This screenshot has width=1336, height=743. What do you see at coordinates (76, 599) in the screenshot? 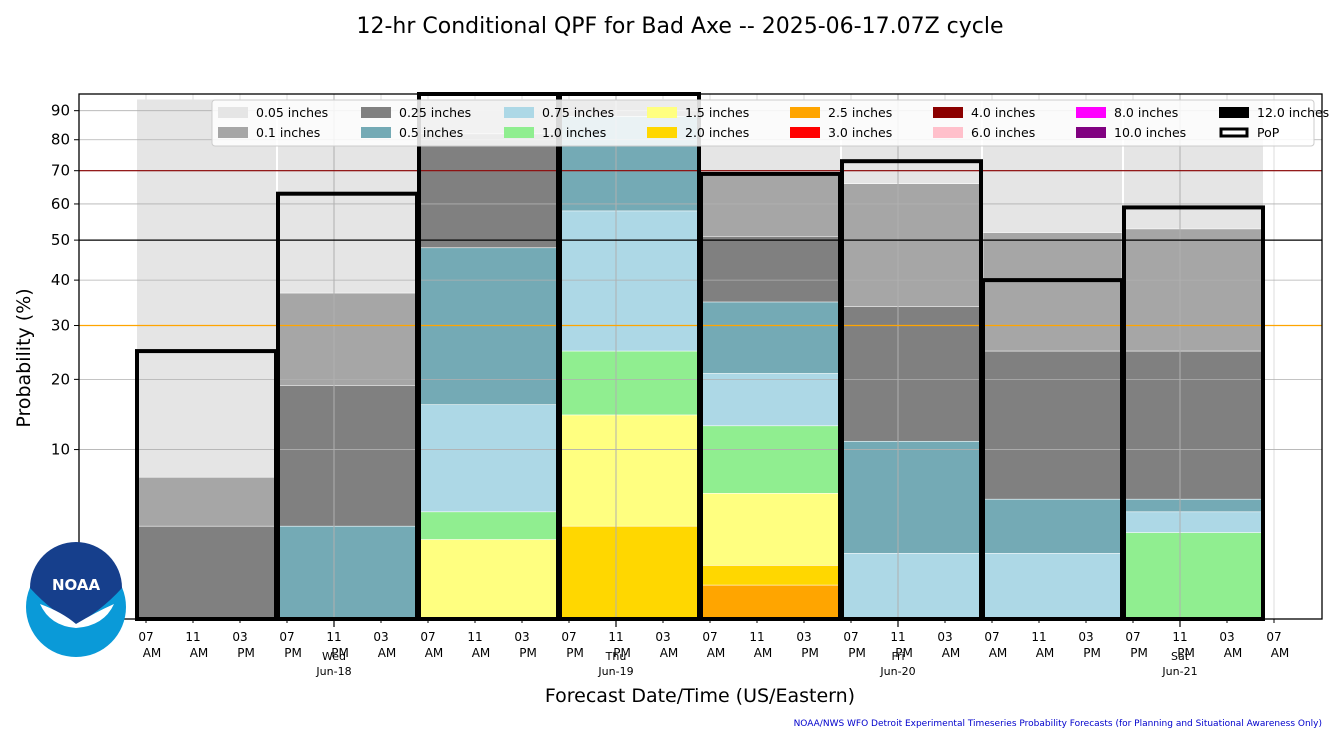
I see `noaa-logo: NOAA` at bounding box center [76, 599].